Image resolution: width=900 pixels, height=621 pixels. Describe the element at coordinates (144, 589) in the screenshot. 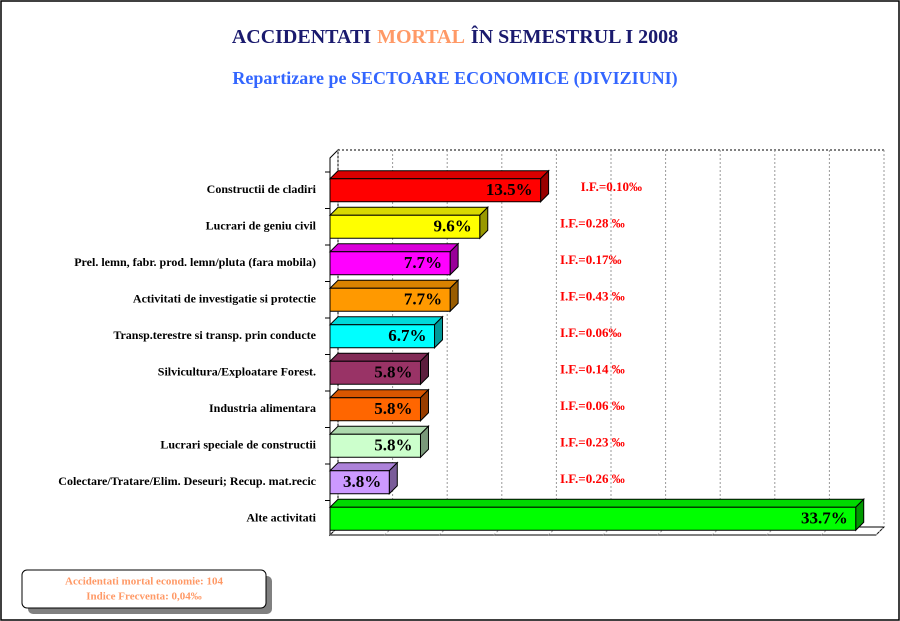

I see `note-box` at that location.